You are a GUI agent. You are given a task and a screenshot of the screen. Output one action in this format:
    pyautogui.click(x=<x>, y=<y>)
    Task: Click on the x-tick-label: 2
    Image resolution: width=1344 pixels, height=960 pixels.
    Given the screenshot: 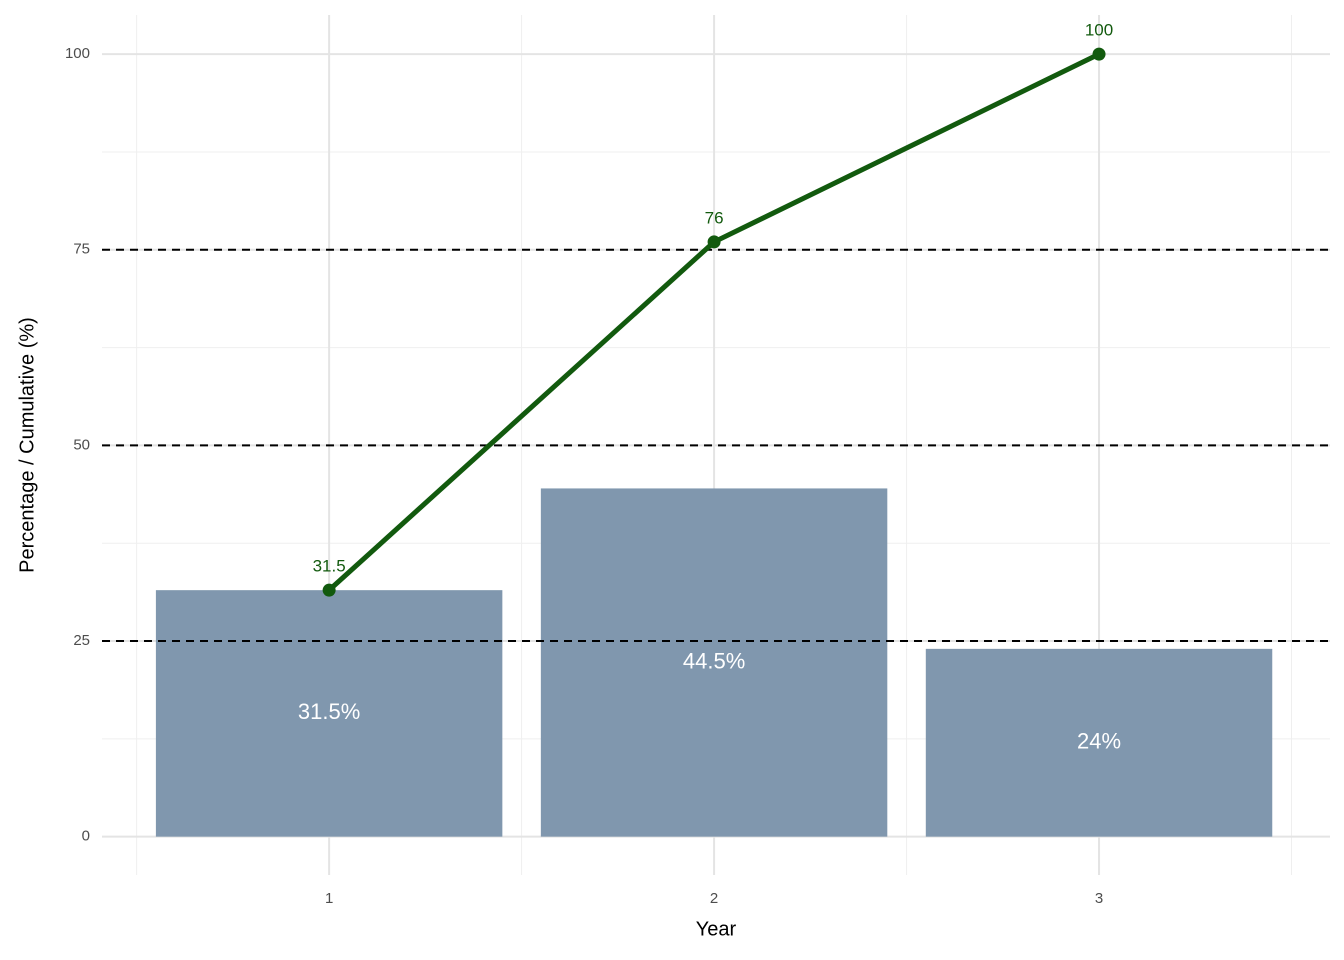 What is the action you would take?
    pyautogui.click(x=714, y=898)
    